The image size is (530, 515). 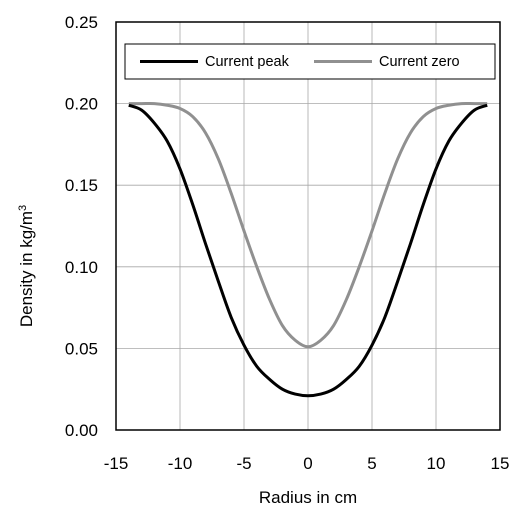 I want to click on x-tick-labels: -15 -10 -5 0 5 10 15, so click(x=307, y=463).